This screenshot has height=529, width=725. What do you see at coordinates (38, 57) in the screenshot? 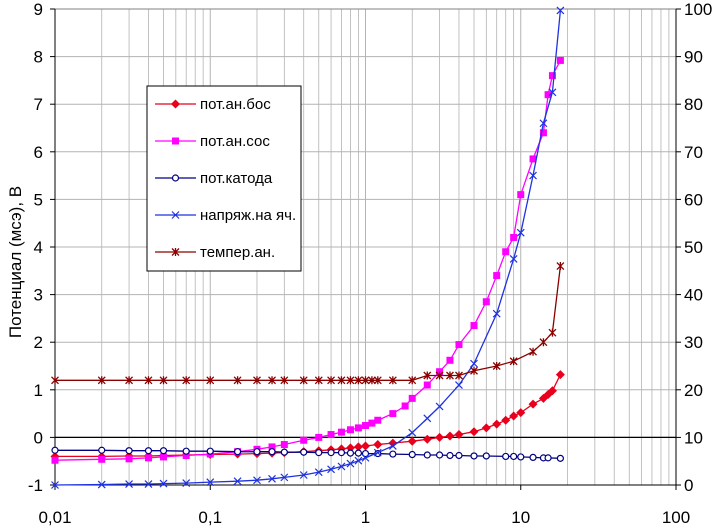
I see `y-tick-label: 8` at bounding box center [38, 57].